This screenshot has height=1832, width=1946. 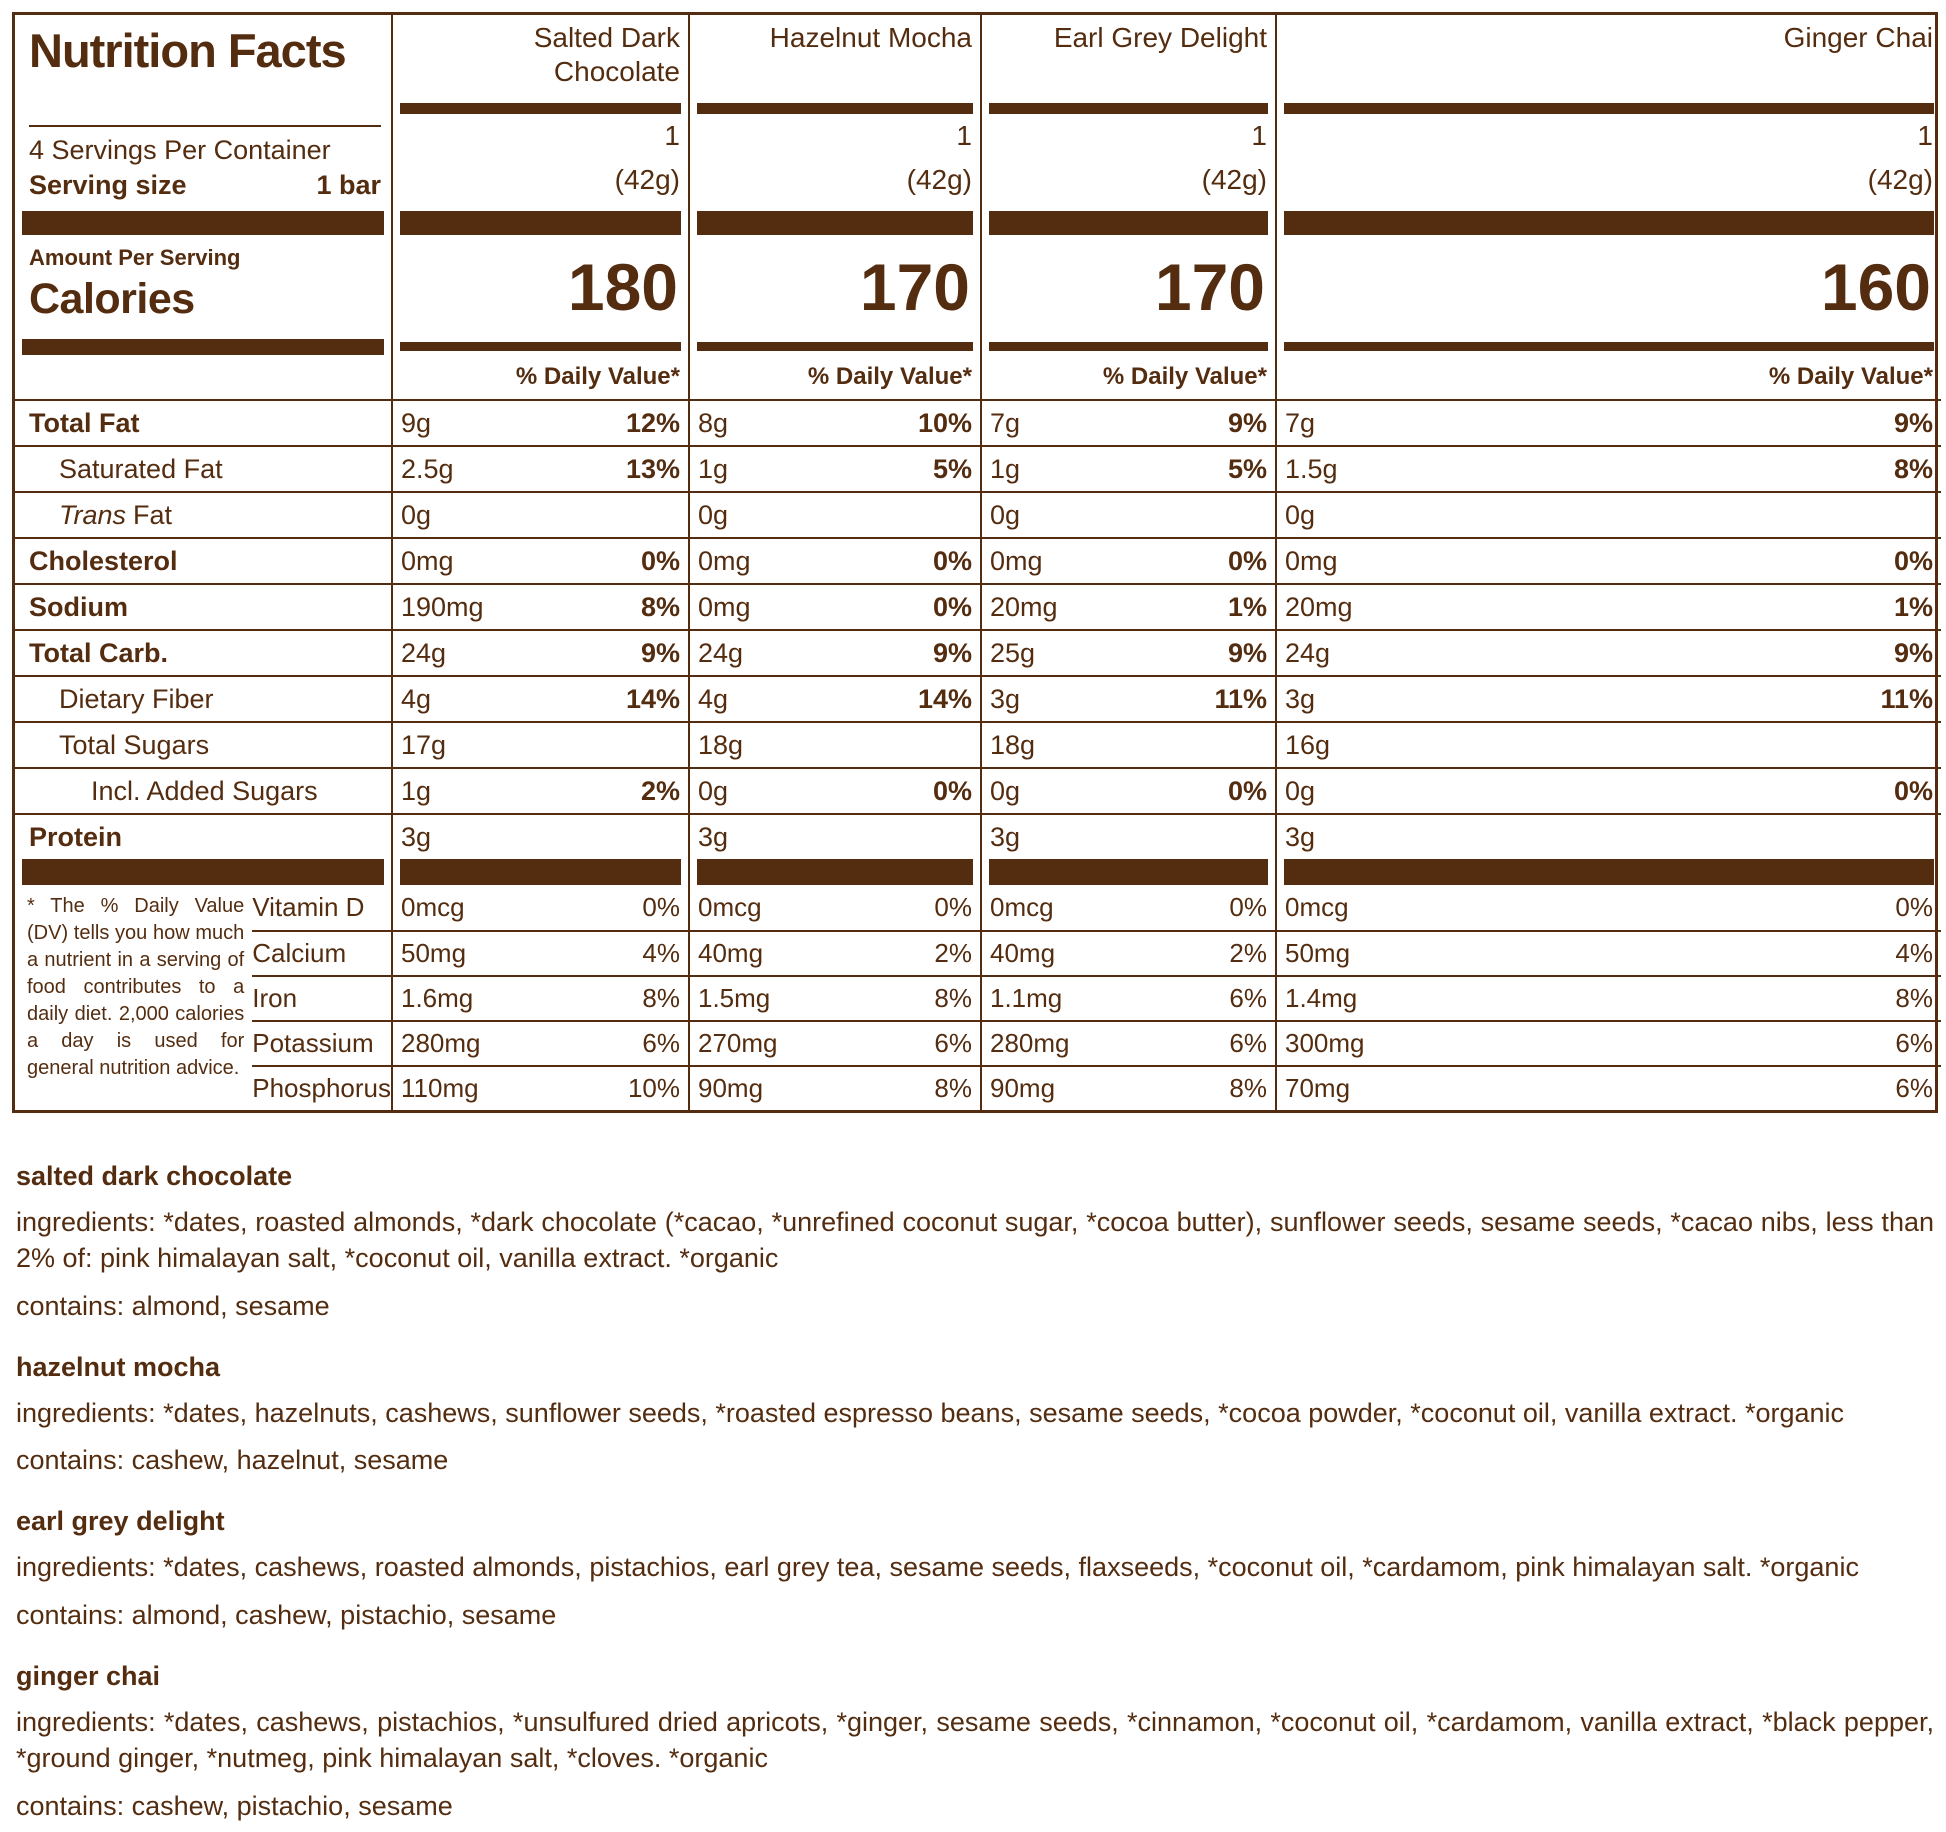 What do you see at coordinates (870, 37) in the screenshot?
I see `product-name: Hazelnut Mocha` at bounding box center [870, 37].